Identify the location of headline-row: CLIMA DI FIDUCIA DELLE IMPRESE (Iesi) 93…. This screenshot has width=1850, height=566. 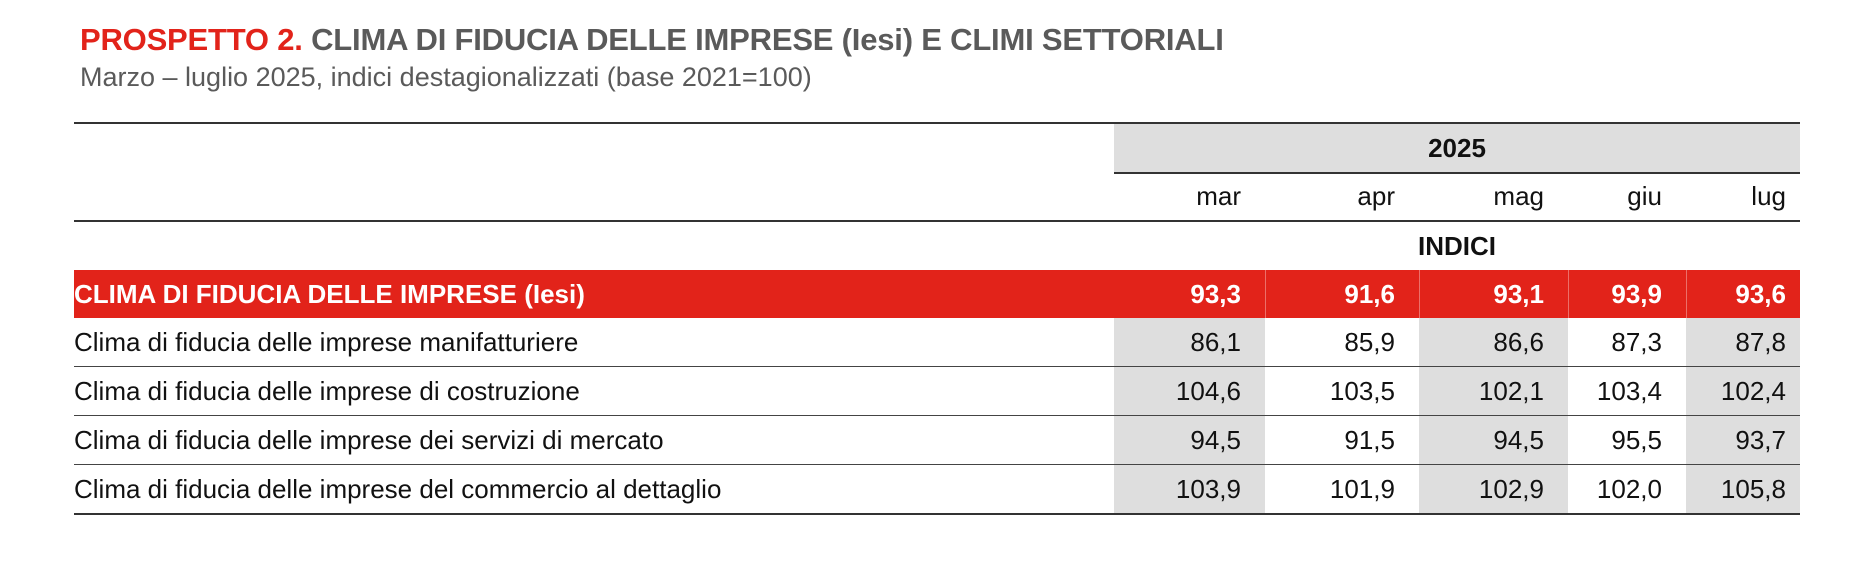
(937, 294).